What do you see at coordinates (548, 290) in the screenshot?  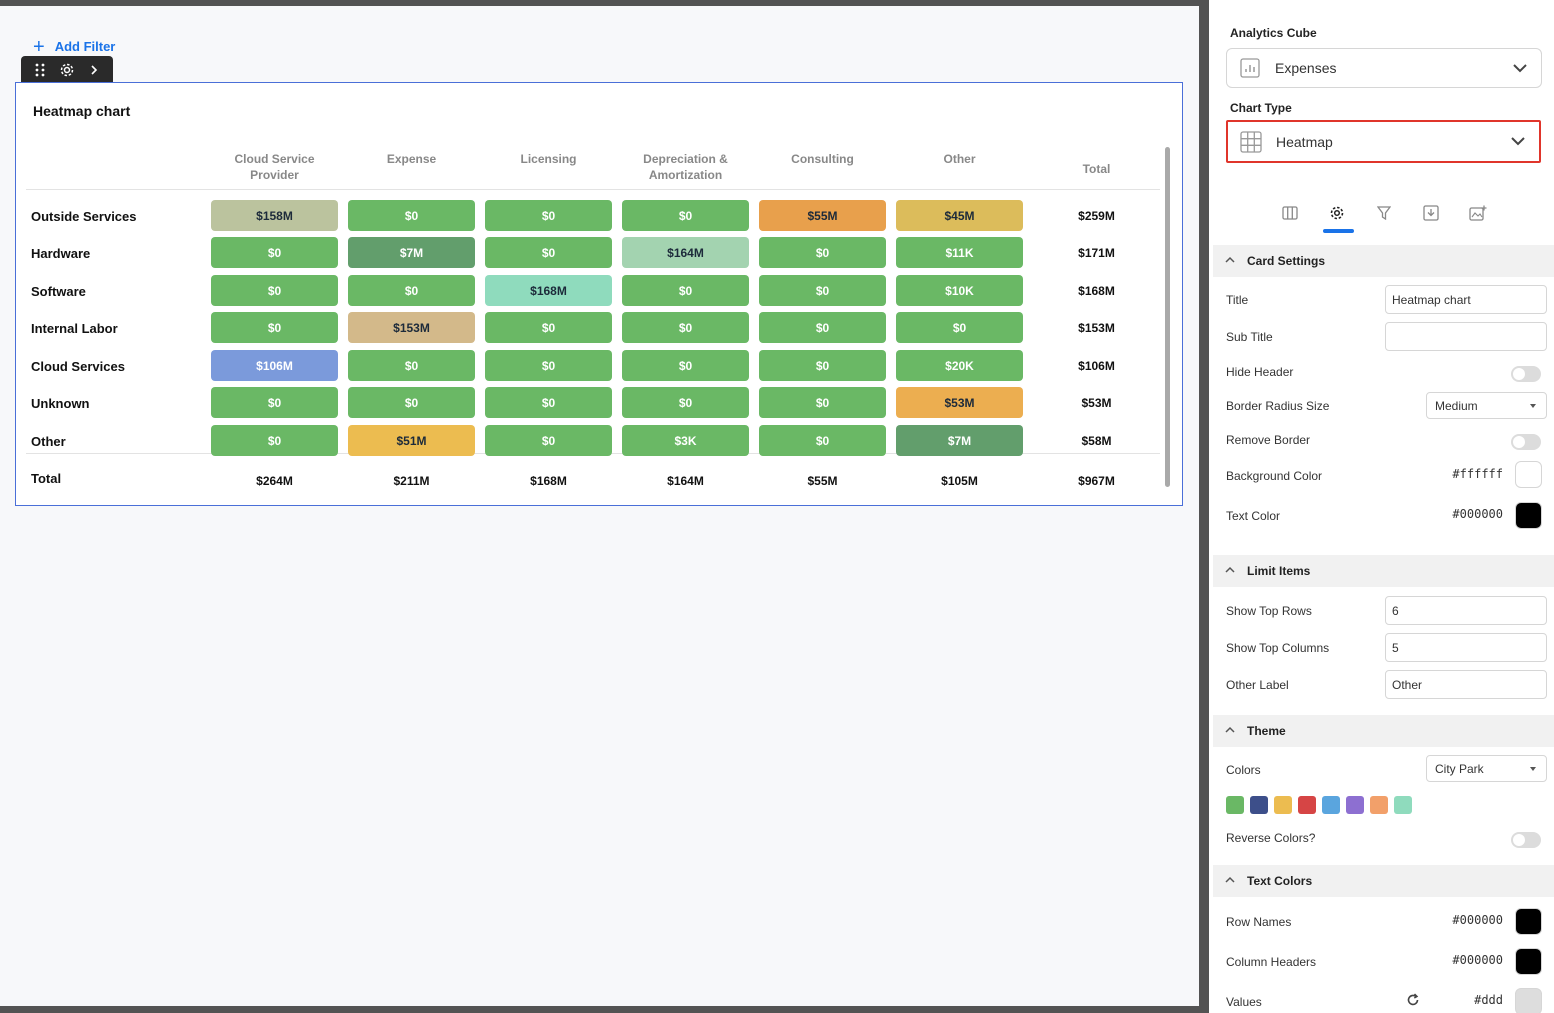 I see `heatmap-cell: $168M` at bounding box center [548, 290].